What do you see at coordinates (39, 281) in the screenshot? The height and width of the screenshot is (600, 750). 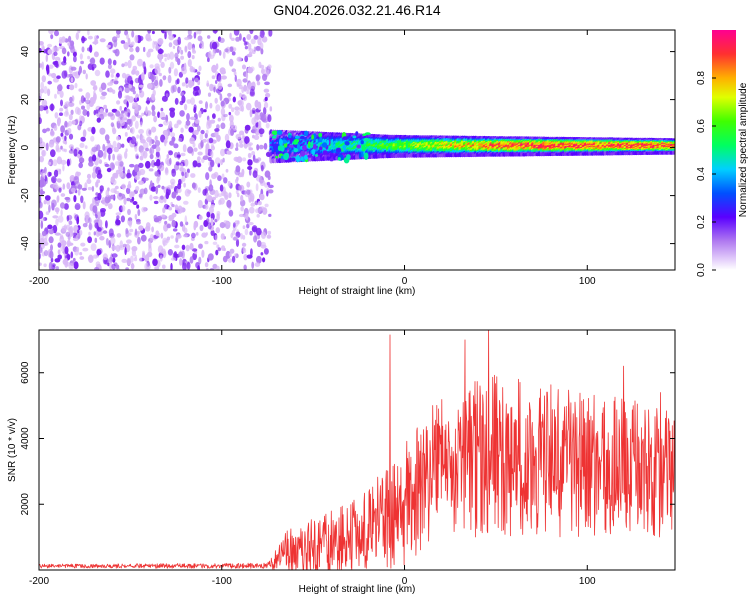 I see `x-tick-label: -200` at bounding box center [39, 281].